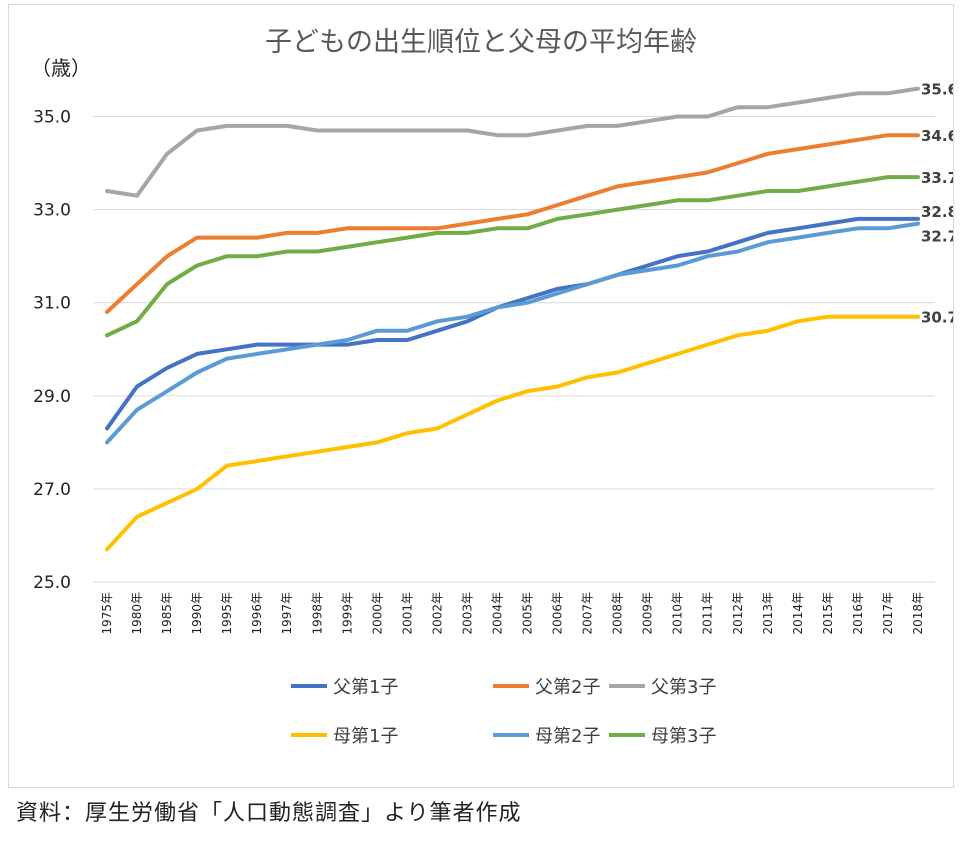  I want to click on end-label-母第1子: 30.7, so click(937, 318).